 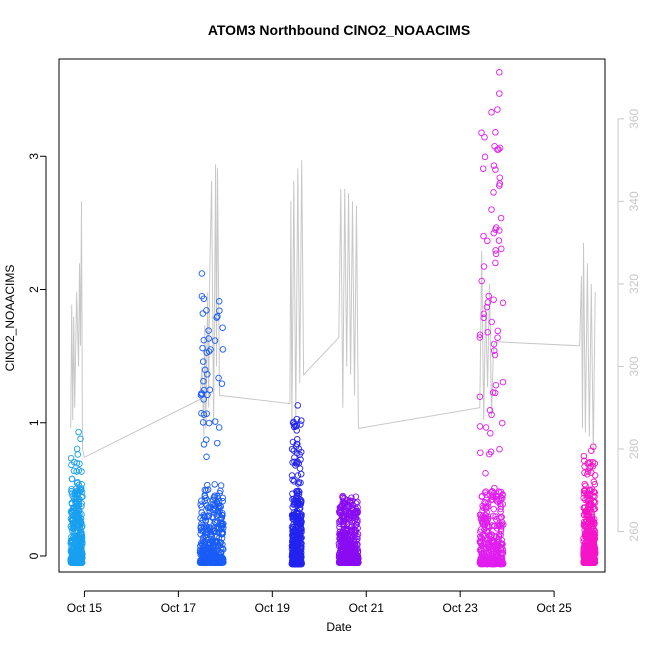 What do you see at coordinates (634, 119) in the screenshot?
I see `y2-tick-label: 360` at bounding box center [634, 119].